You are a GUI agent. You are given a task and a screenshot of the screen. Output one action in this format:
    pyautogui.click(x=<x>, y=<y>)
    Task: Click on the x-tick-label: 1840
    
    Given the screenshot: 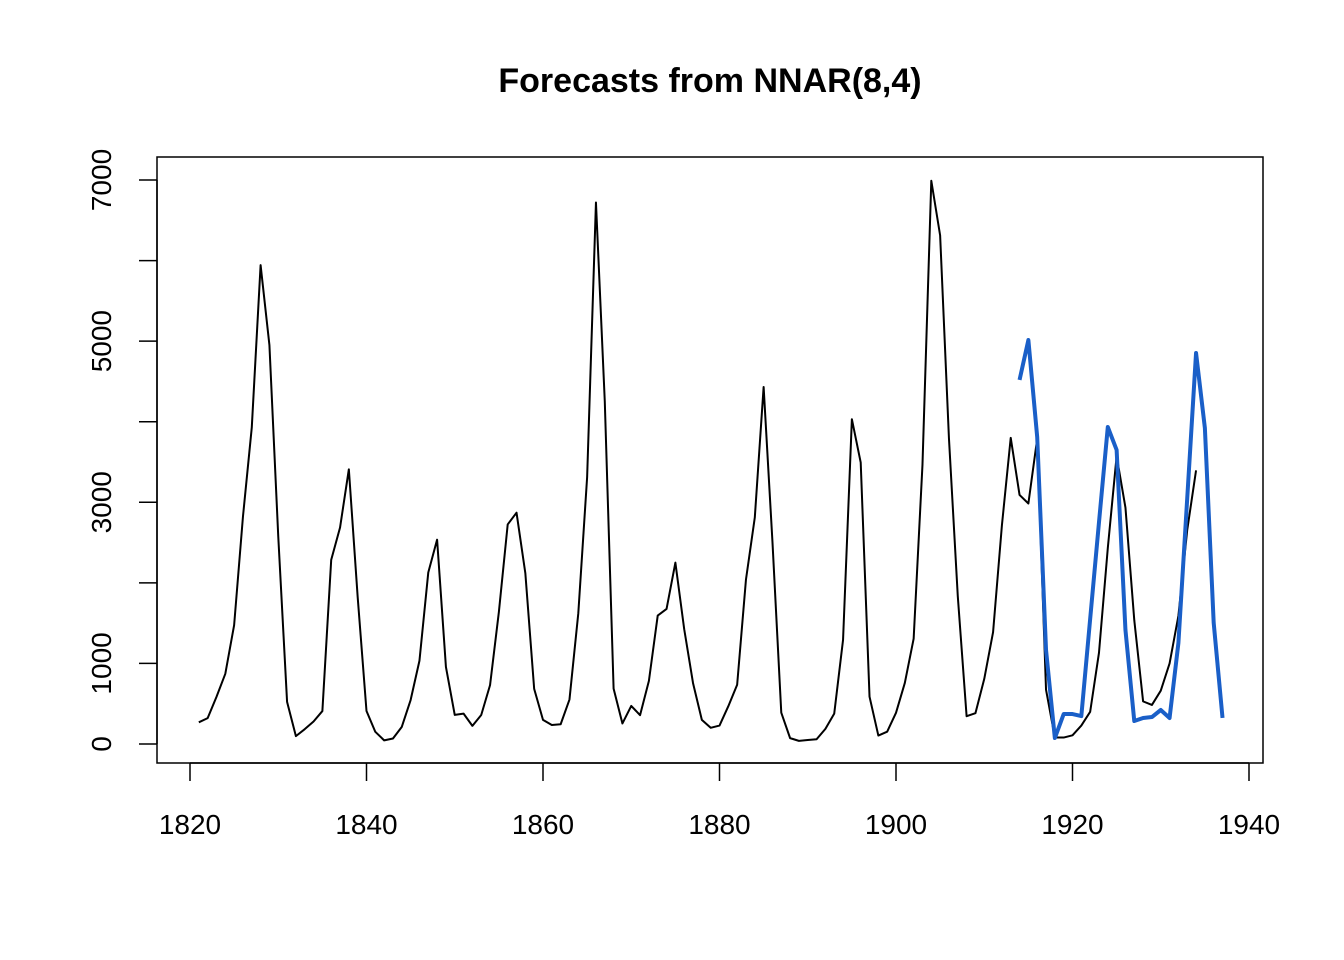 What is the action you would take?
    pyautogui.click(x=366, y=824)
    